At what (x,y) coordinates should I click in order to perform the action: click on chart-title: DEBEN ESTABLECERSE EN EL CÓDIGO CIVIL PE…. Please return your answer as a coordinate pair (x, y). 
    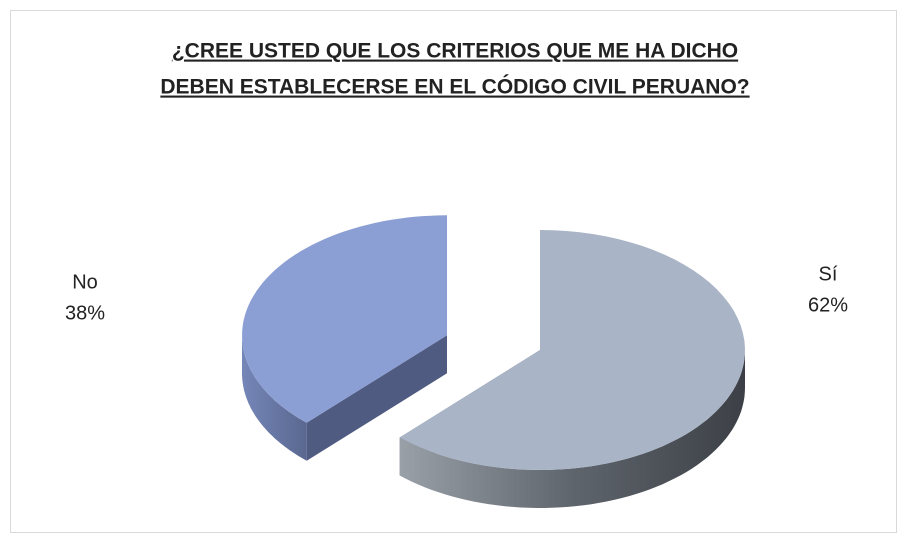
    Looking at the image, I should click on (454, 87).